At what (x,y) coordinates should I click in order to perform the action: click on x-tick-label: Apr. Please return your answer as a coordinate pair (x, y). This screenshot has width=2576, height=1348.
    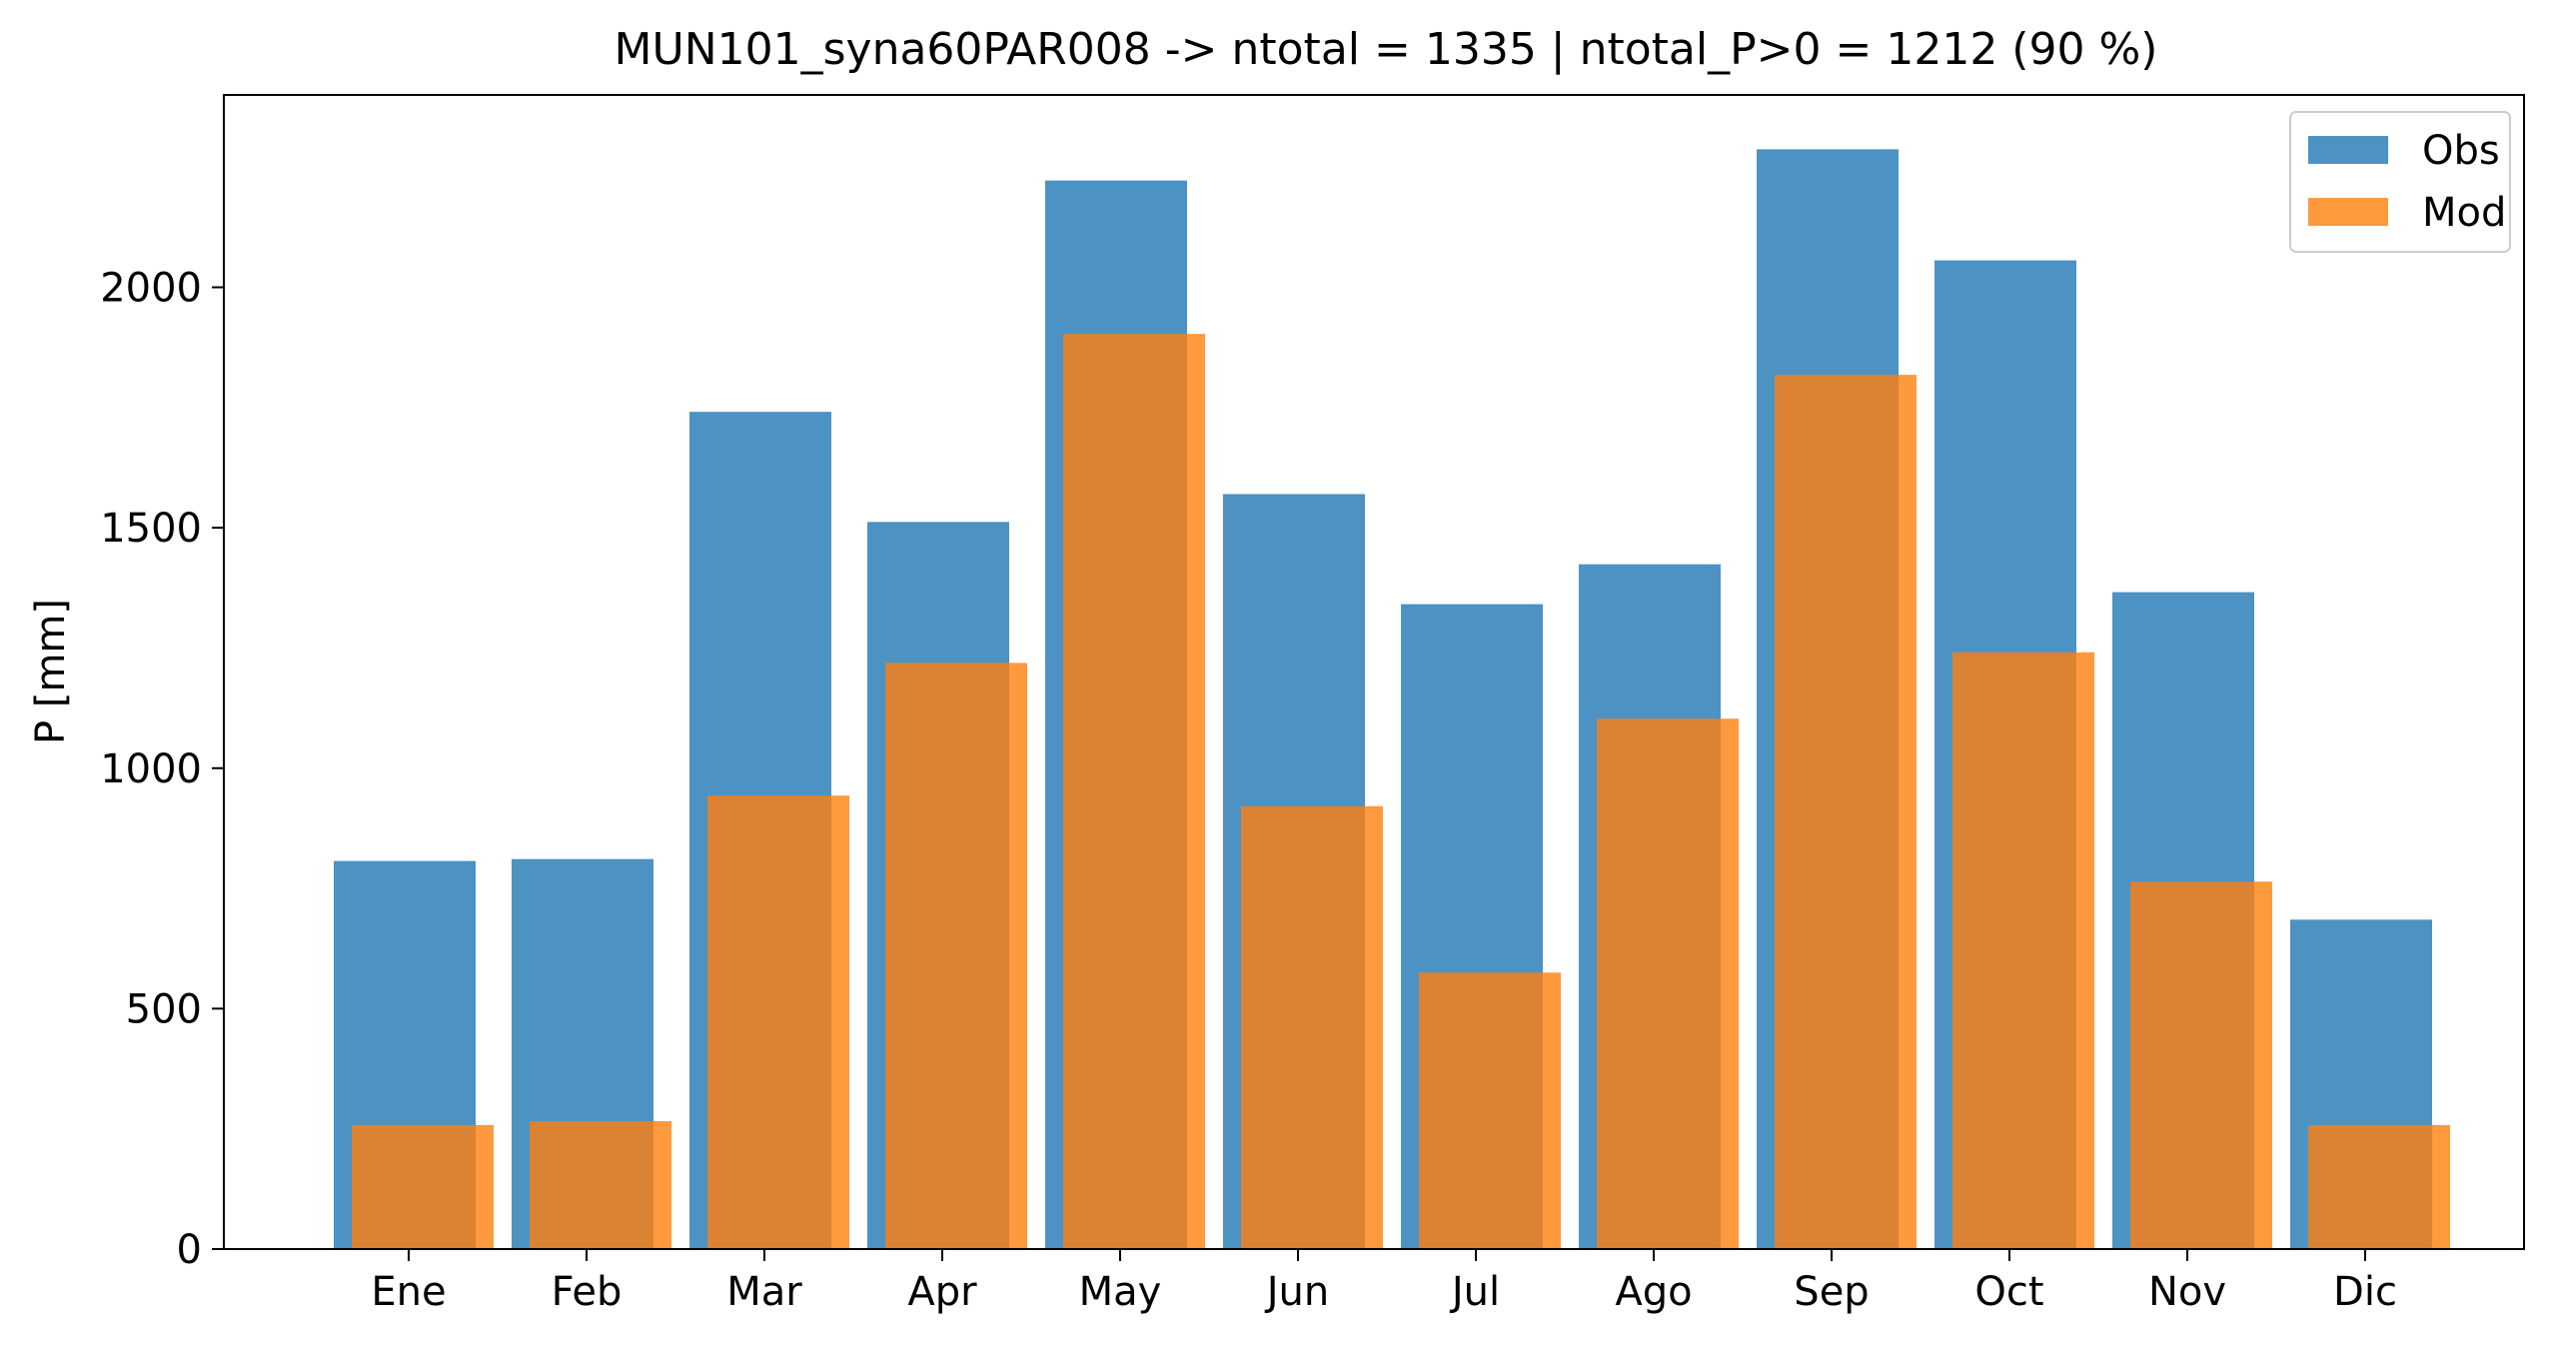
    Looking at the image, I should click on (942, 1292).